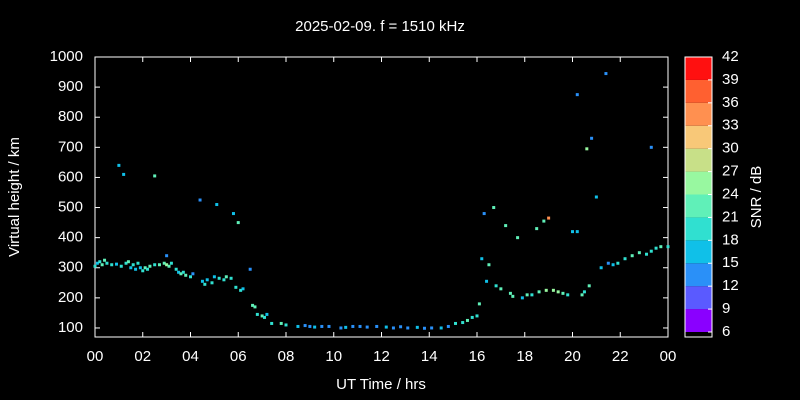  Describe the element at coordinates (381, 384) in the screenshot. I see `x-axis-label: UT Time / hrs` at that location.